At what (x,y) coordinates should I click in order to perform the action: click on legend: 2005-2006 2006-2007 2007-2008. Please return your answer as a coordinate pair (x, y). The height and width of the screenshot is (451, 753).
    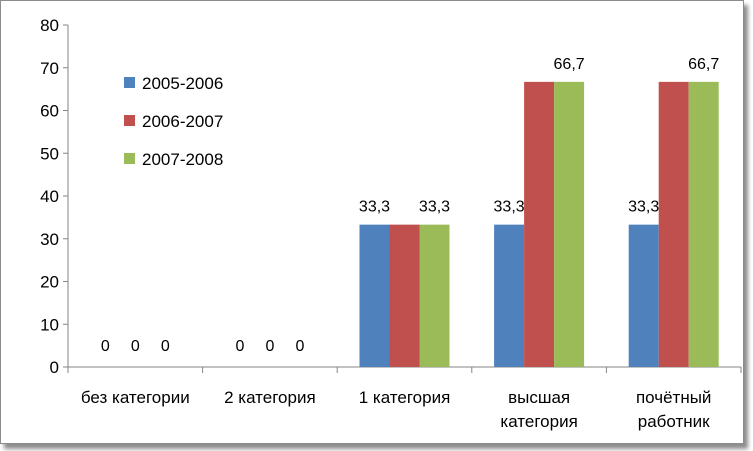
    Looking at the image, I should click on (173, 121).